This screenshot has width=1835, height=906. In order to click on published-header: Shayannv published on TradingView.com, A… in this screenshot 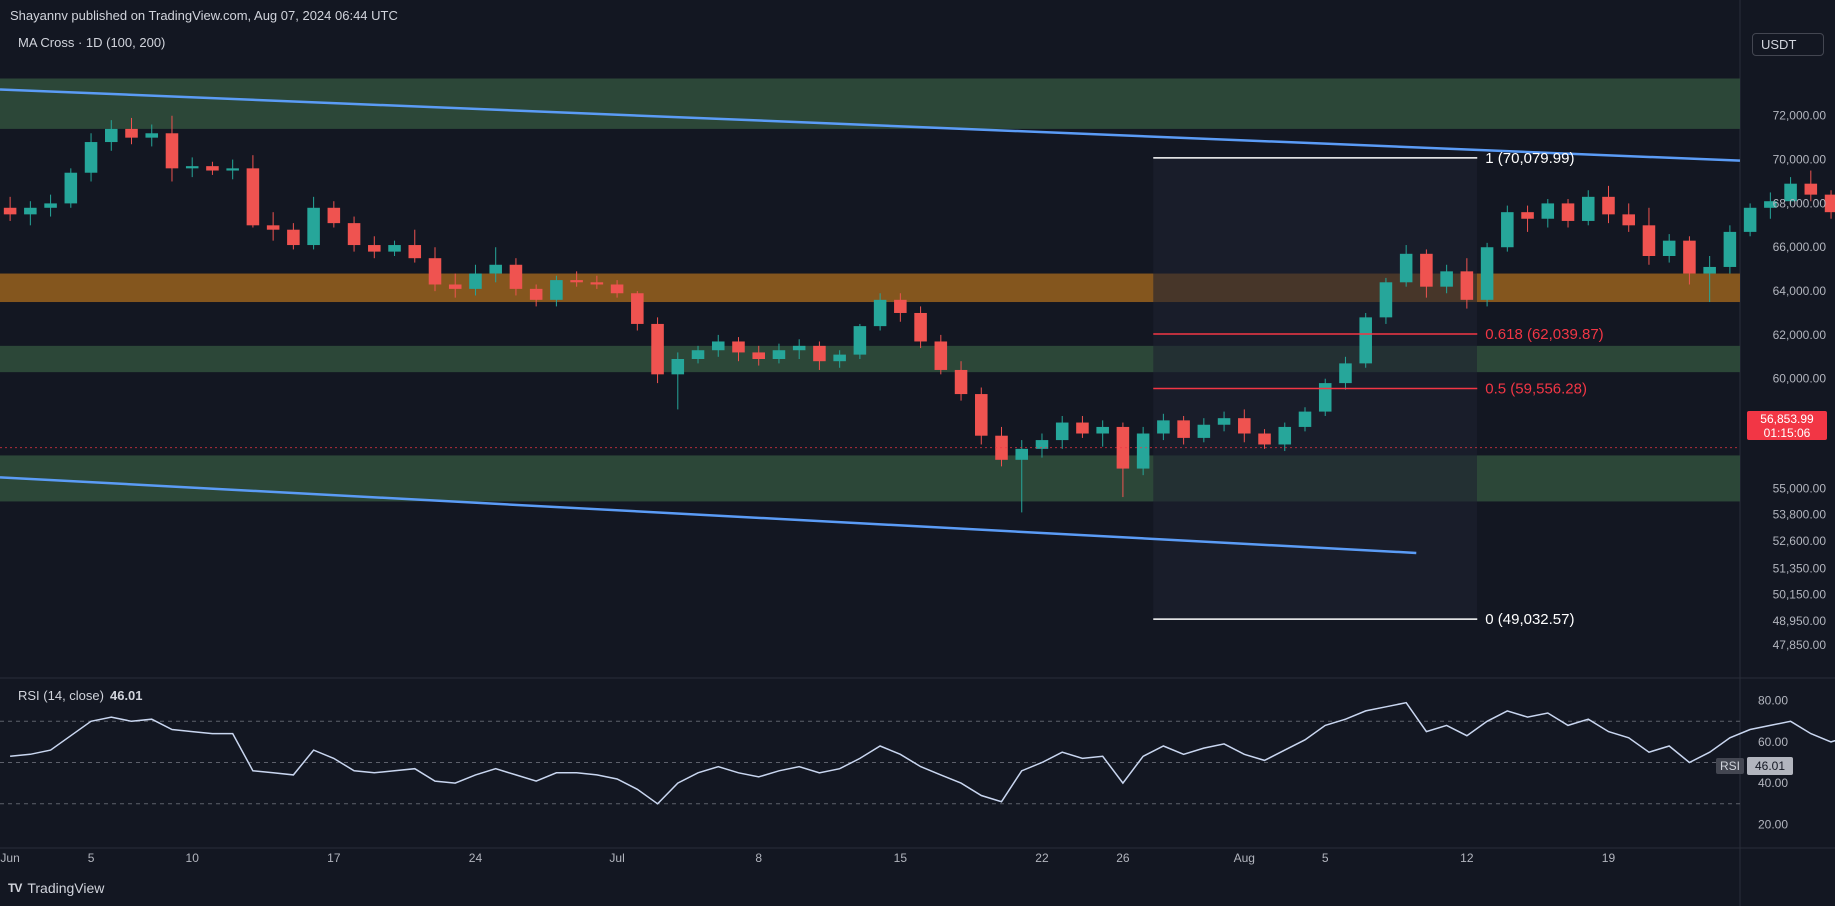, I will do `click(204, 15)`.